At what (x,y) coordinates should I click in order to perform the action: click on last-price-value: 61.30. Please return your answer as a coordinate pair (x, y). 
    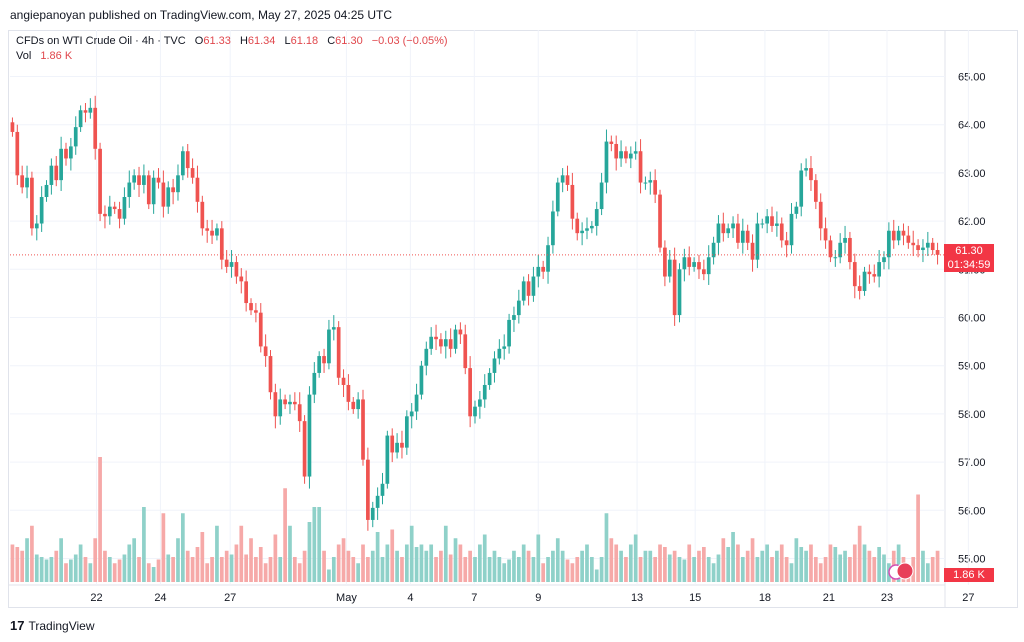
    Looking at the image, I should click on (969, 251).